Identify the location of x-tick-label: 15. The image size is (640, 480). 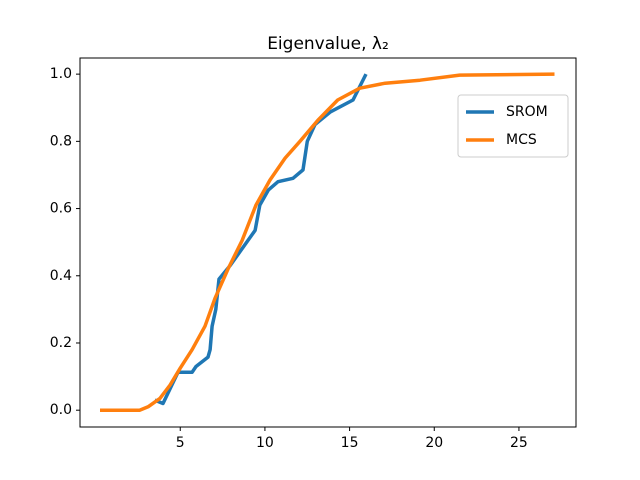
(350, 443).